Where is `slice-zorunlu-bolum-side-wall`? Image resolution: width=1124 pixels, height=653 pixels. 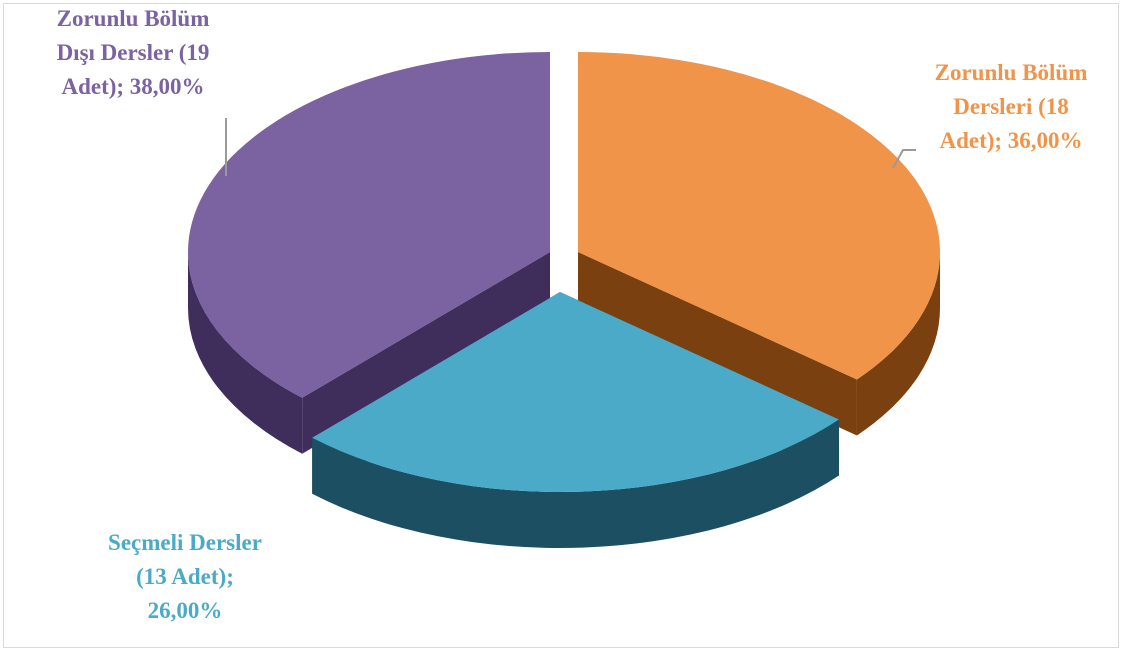 slice-zorunlu-bolum-side-wall is located at coordinates (717, 344).